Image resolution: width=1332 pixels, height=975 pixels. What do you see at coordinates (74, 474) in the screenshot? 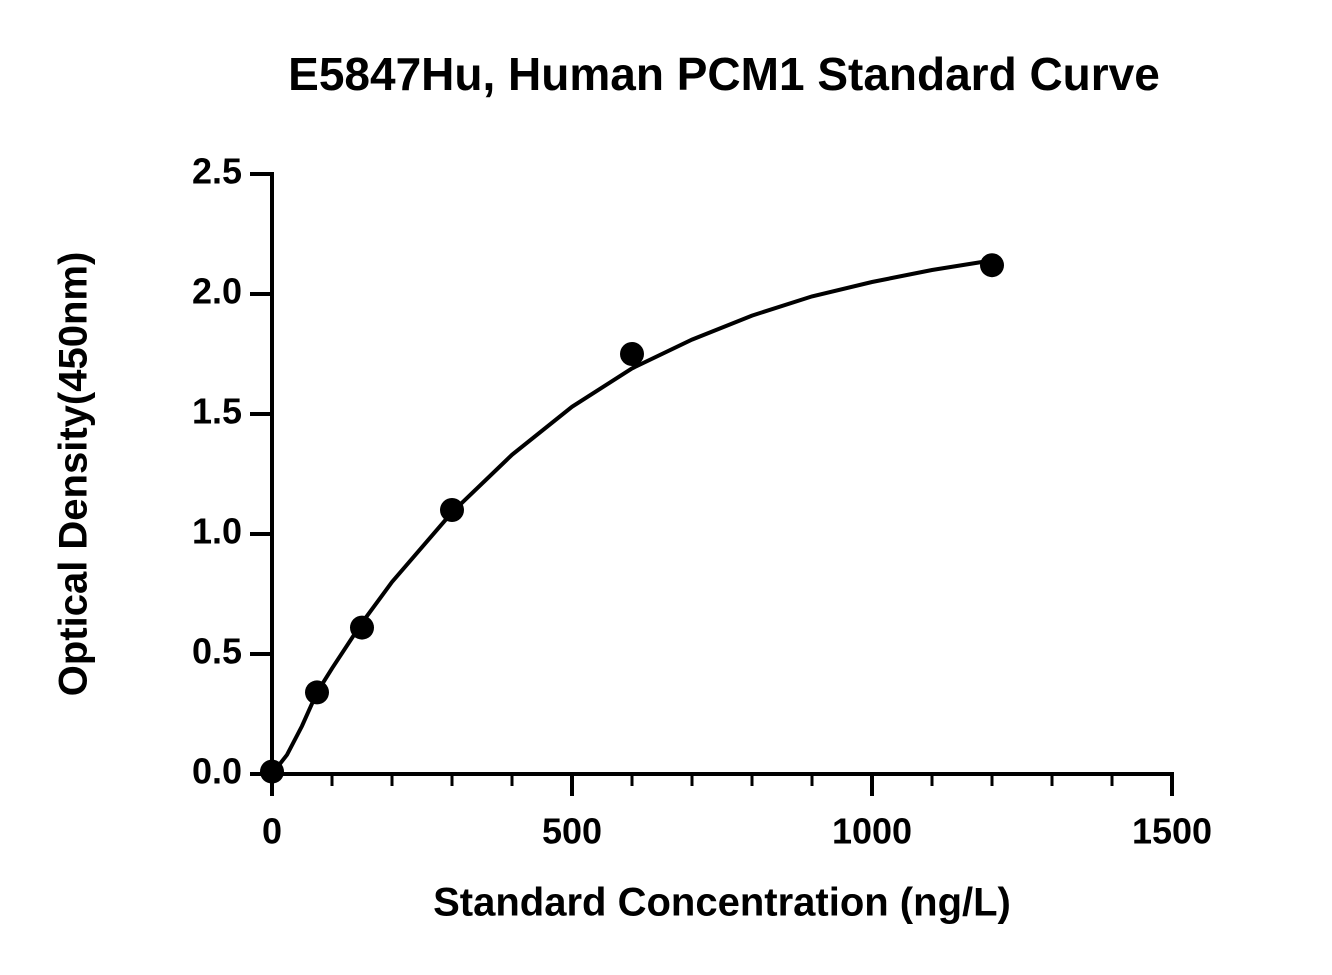
I see `y-axis-label: Optical Density(450nm)` at bounding box center [74, 474].